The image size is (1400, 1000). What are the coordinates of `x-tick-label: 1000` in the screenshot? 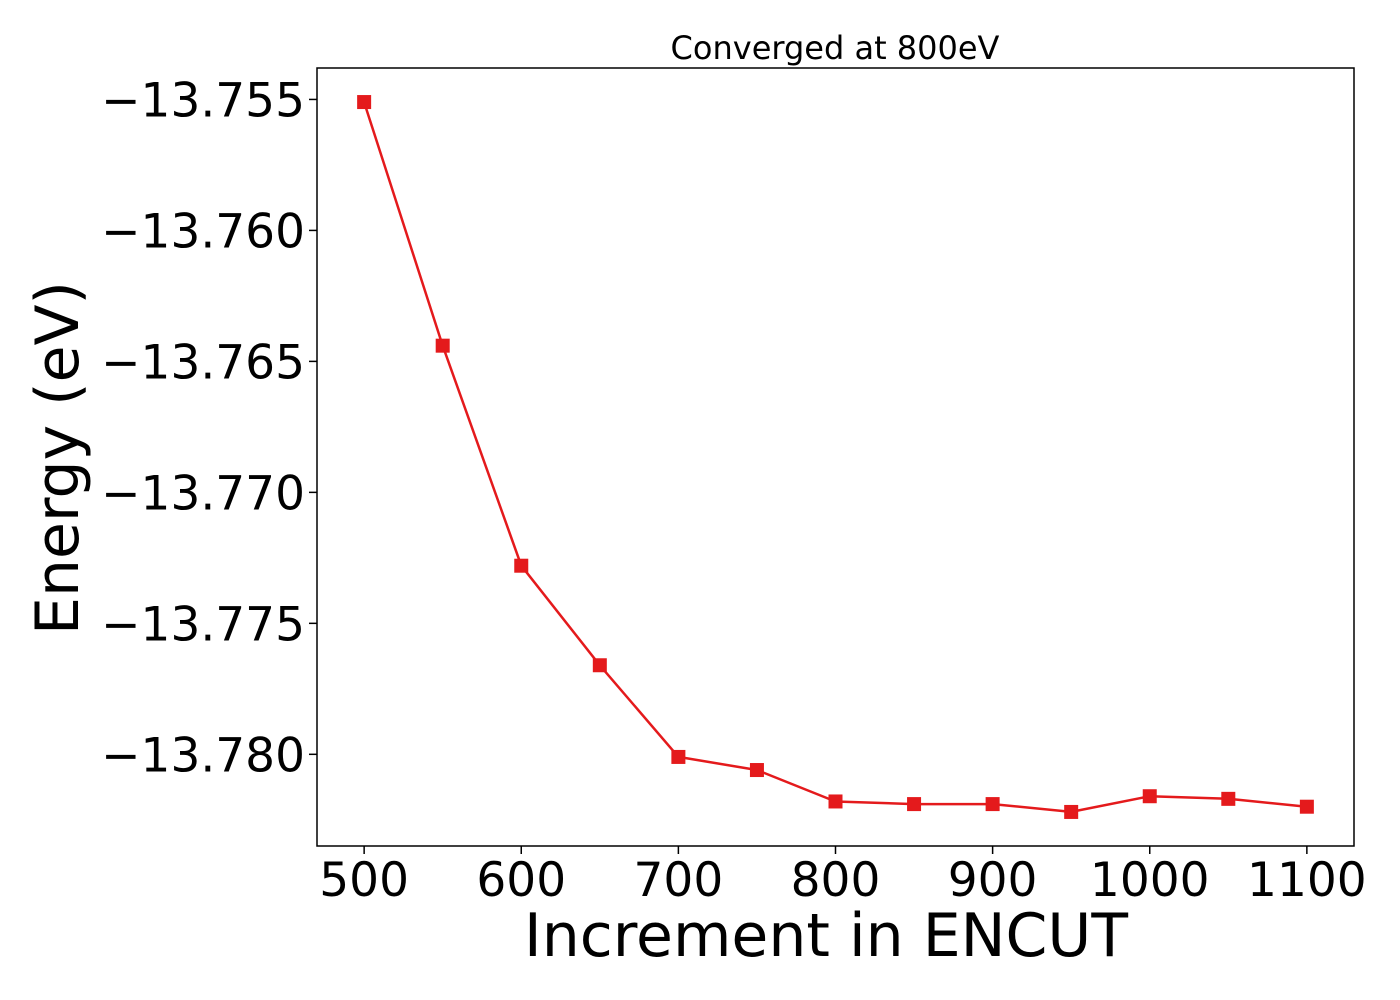 It's located at (1150, 880).